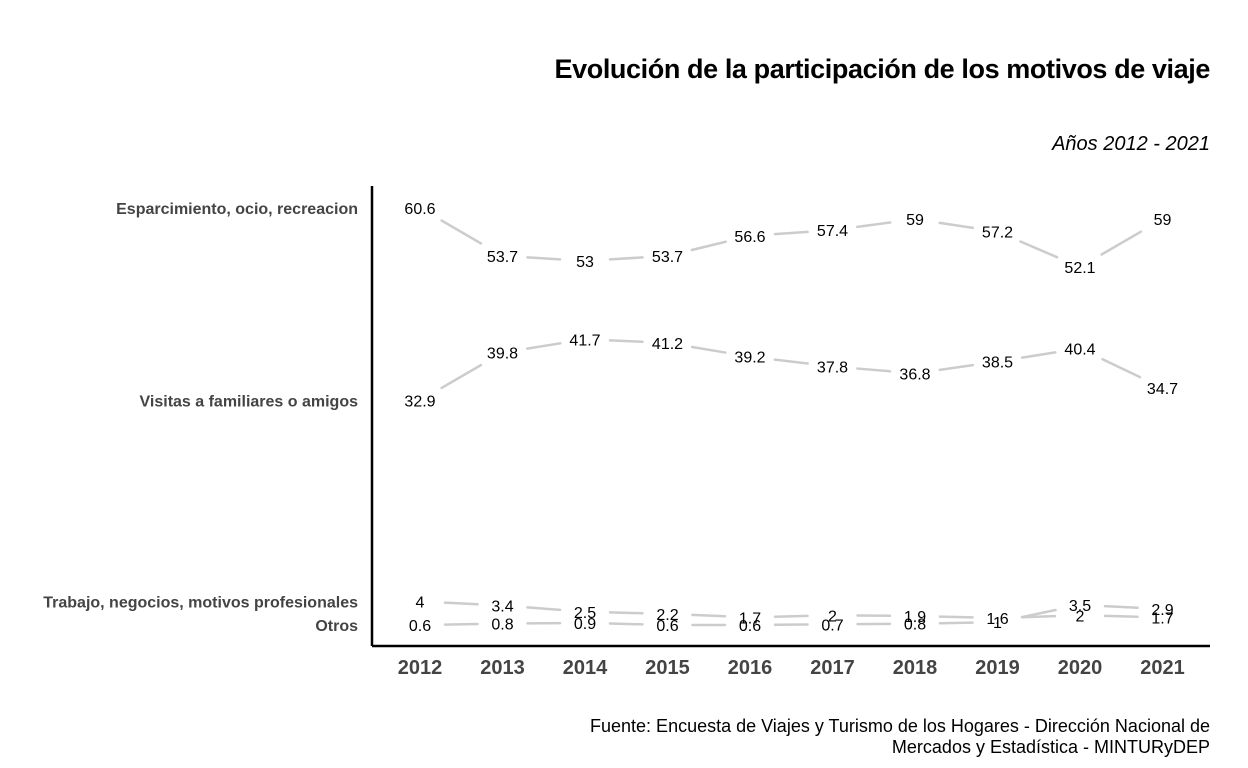  What do you see at coordinates (832, 625) in the screenshot?
I see `data-label: 0.7` at bounding box center [832, 625].